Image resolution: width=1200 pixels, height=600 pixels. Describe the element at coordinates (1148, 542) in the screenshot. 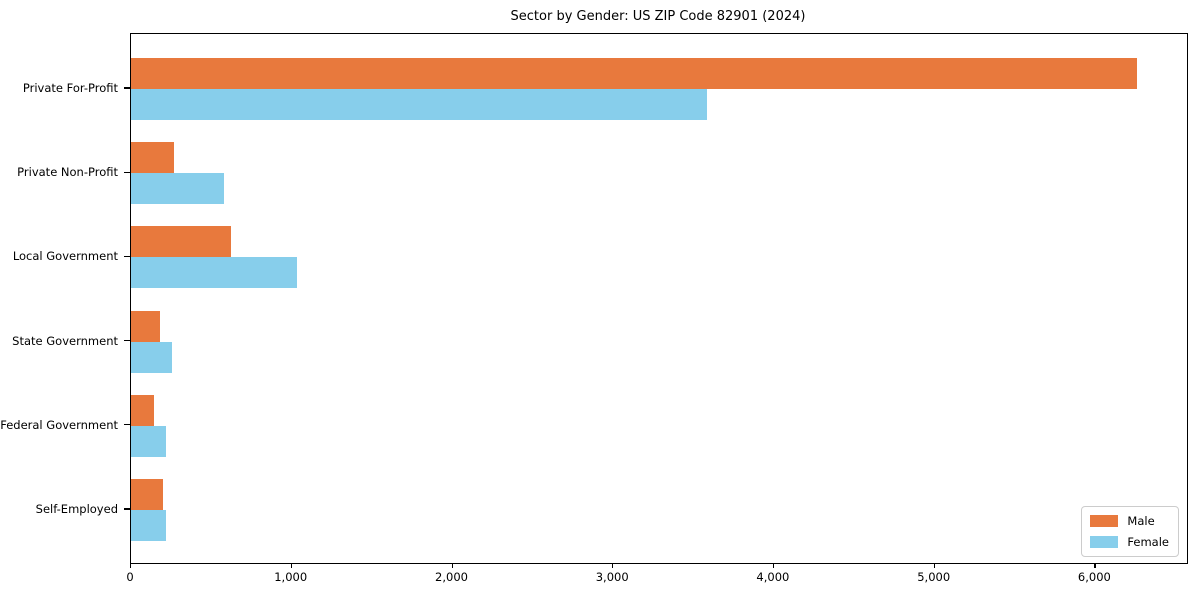

I see `legend-label: Female` at that location.